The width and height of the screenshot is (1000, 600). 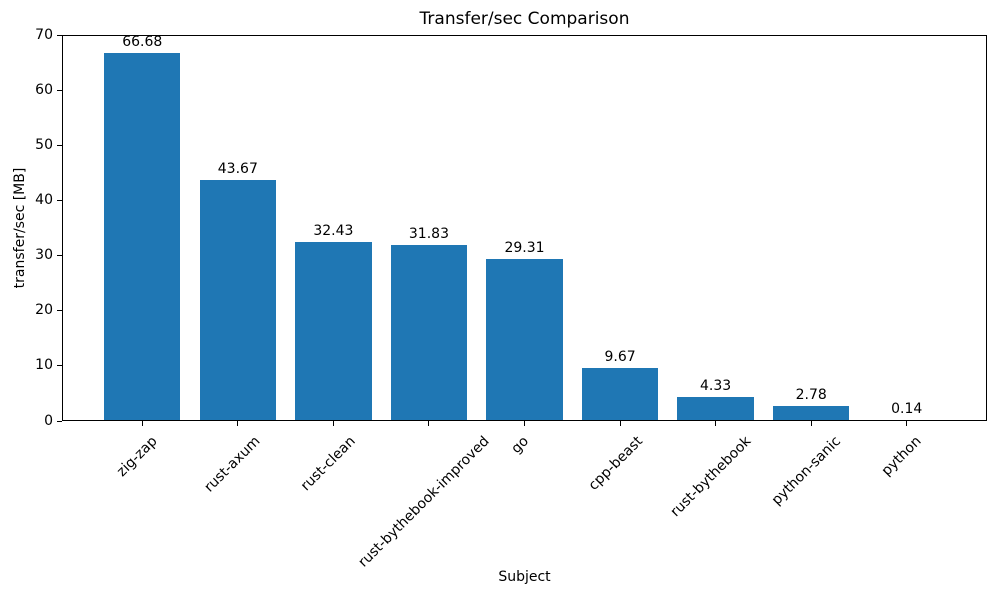 What do you see at coordinates (615, 463) in the screenshot?
I see `x-tick-label: cpp-beast` at bounding box center [615, 463].